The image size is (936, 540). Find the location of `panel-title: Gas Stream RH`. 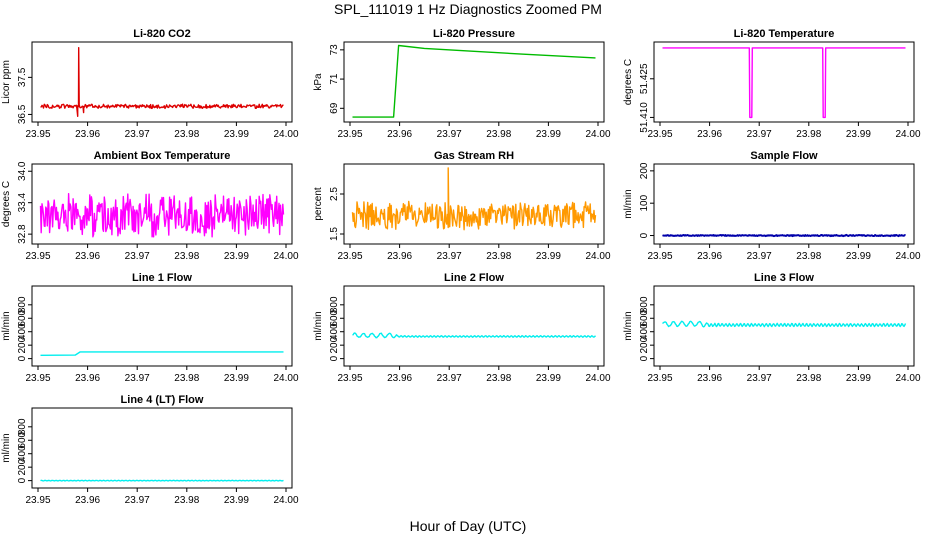

panel-title: Gas Stream RH is located at coordinates (474, 156).